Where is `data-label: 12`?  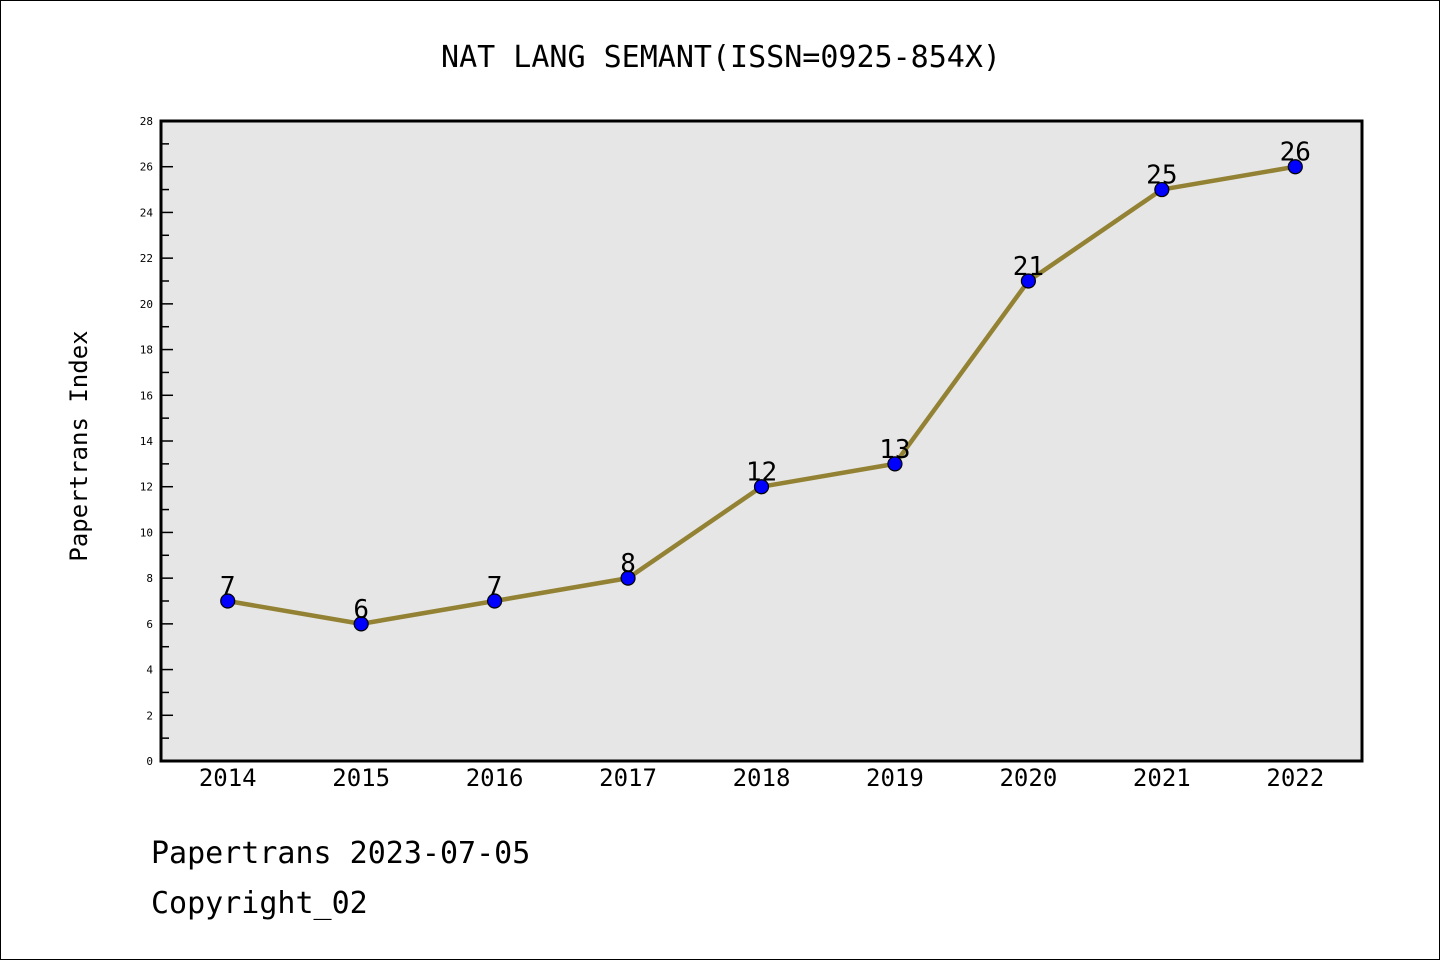 data-label: 12 is located at coordinates (761, 473).